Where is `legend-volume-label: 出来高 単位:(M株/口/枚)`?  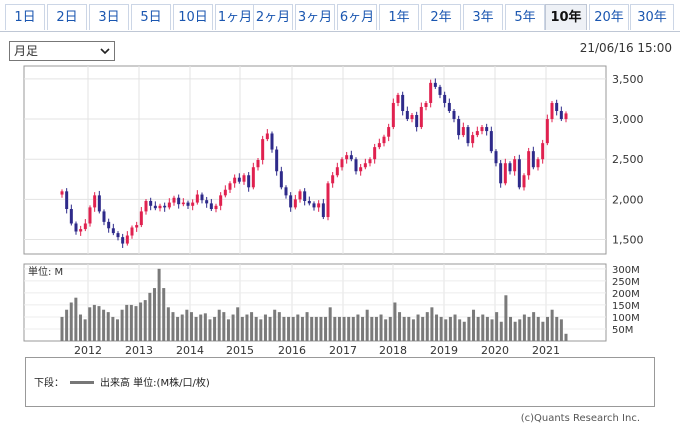
legend-volume-label: 出来高 単位:(M株/口/枚) is located at coordinates (155, 383).